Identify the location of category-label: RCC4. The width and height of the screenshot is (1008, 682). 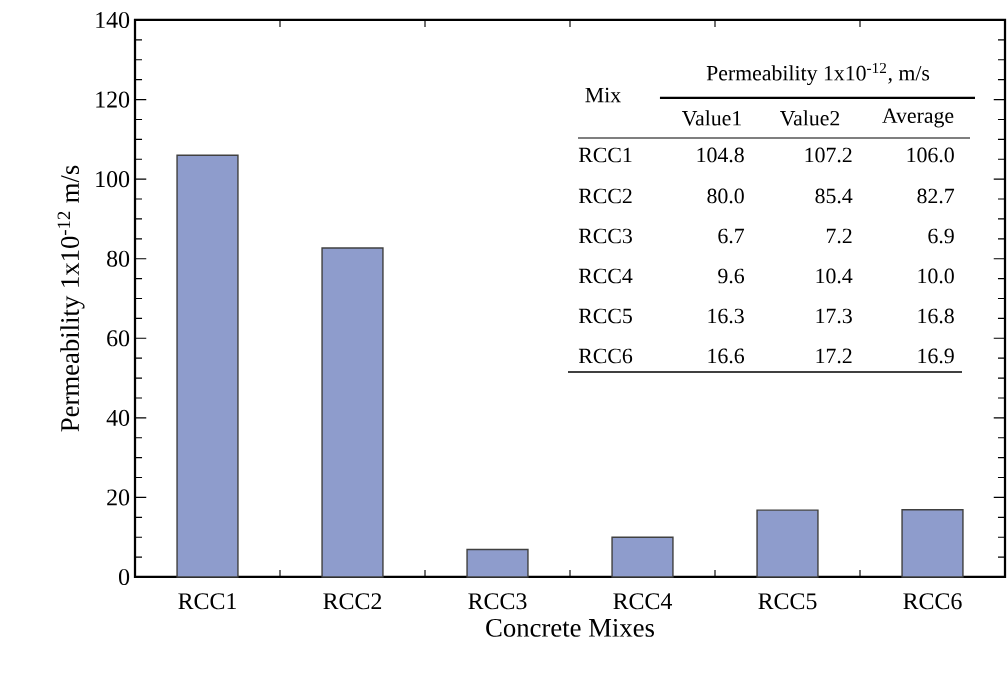
(605, 276).